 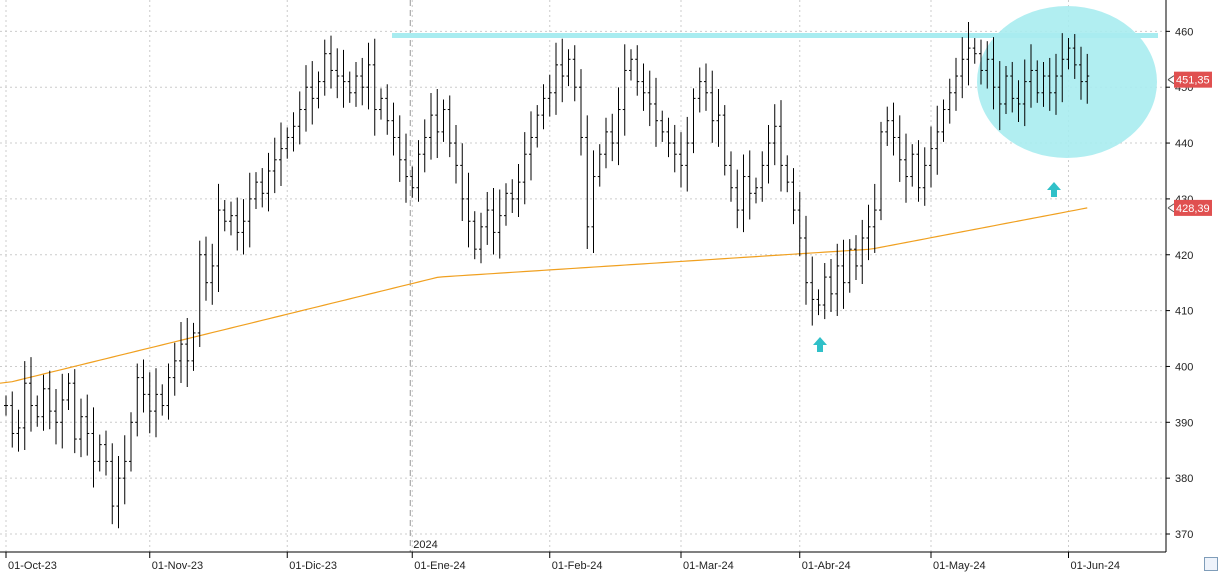 I want to click on chart-options-icon, so click(x=1211, y=564).